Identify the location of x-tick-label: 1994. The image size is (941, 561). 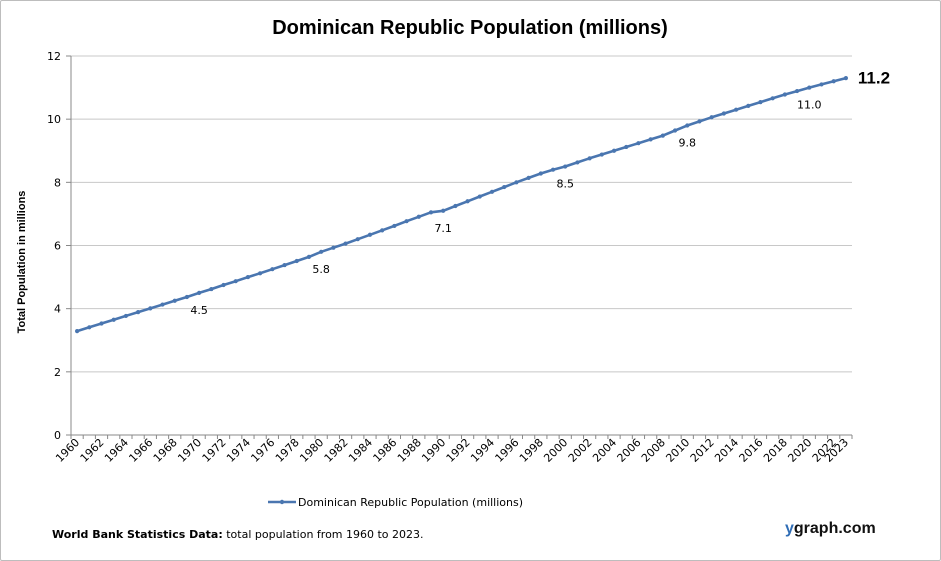
(482, 450).